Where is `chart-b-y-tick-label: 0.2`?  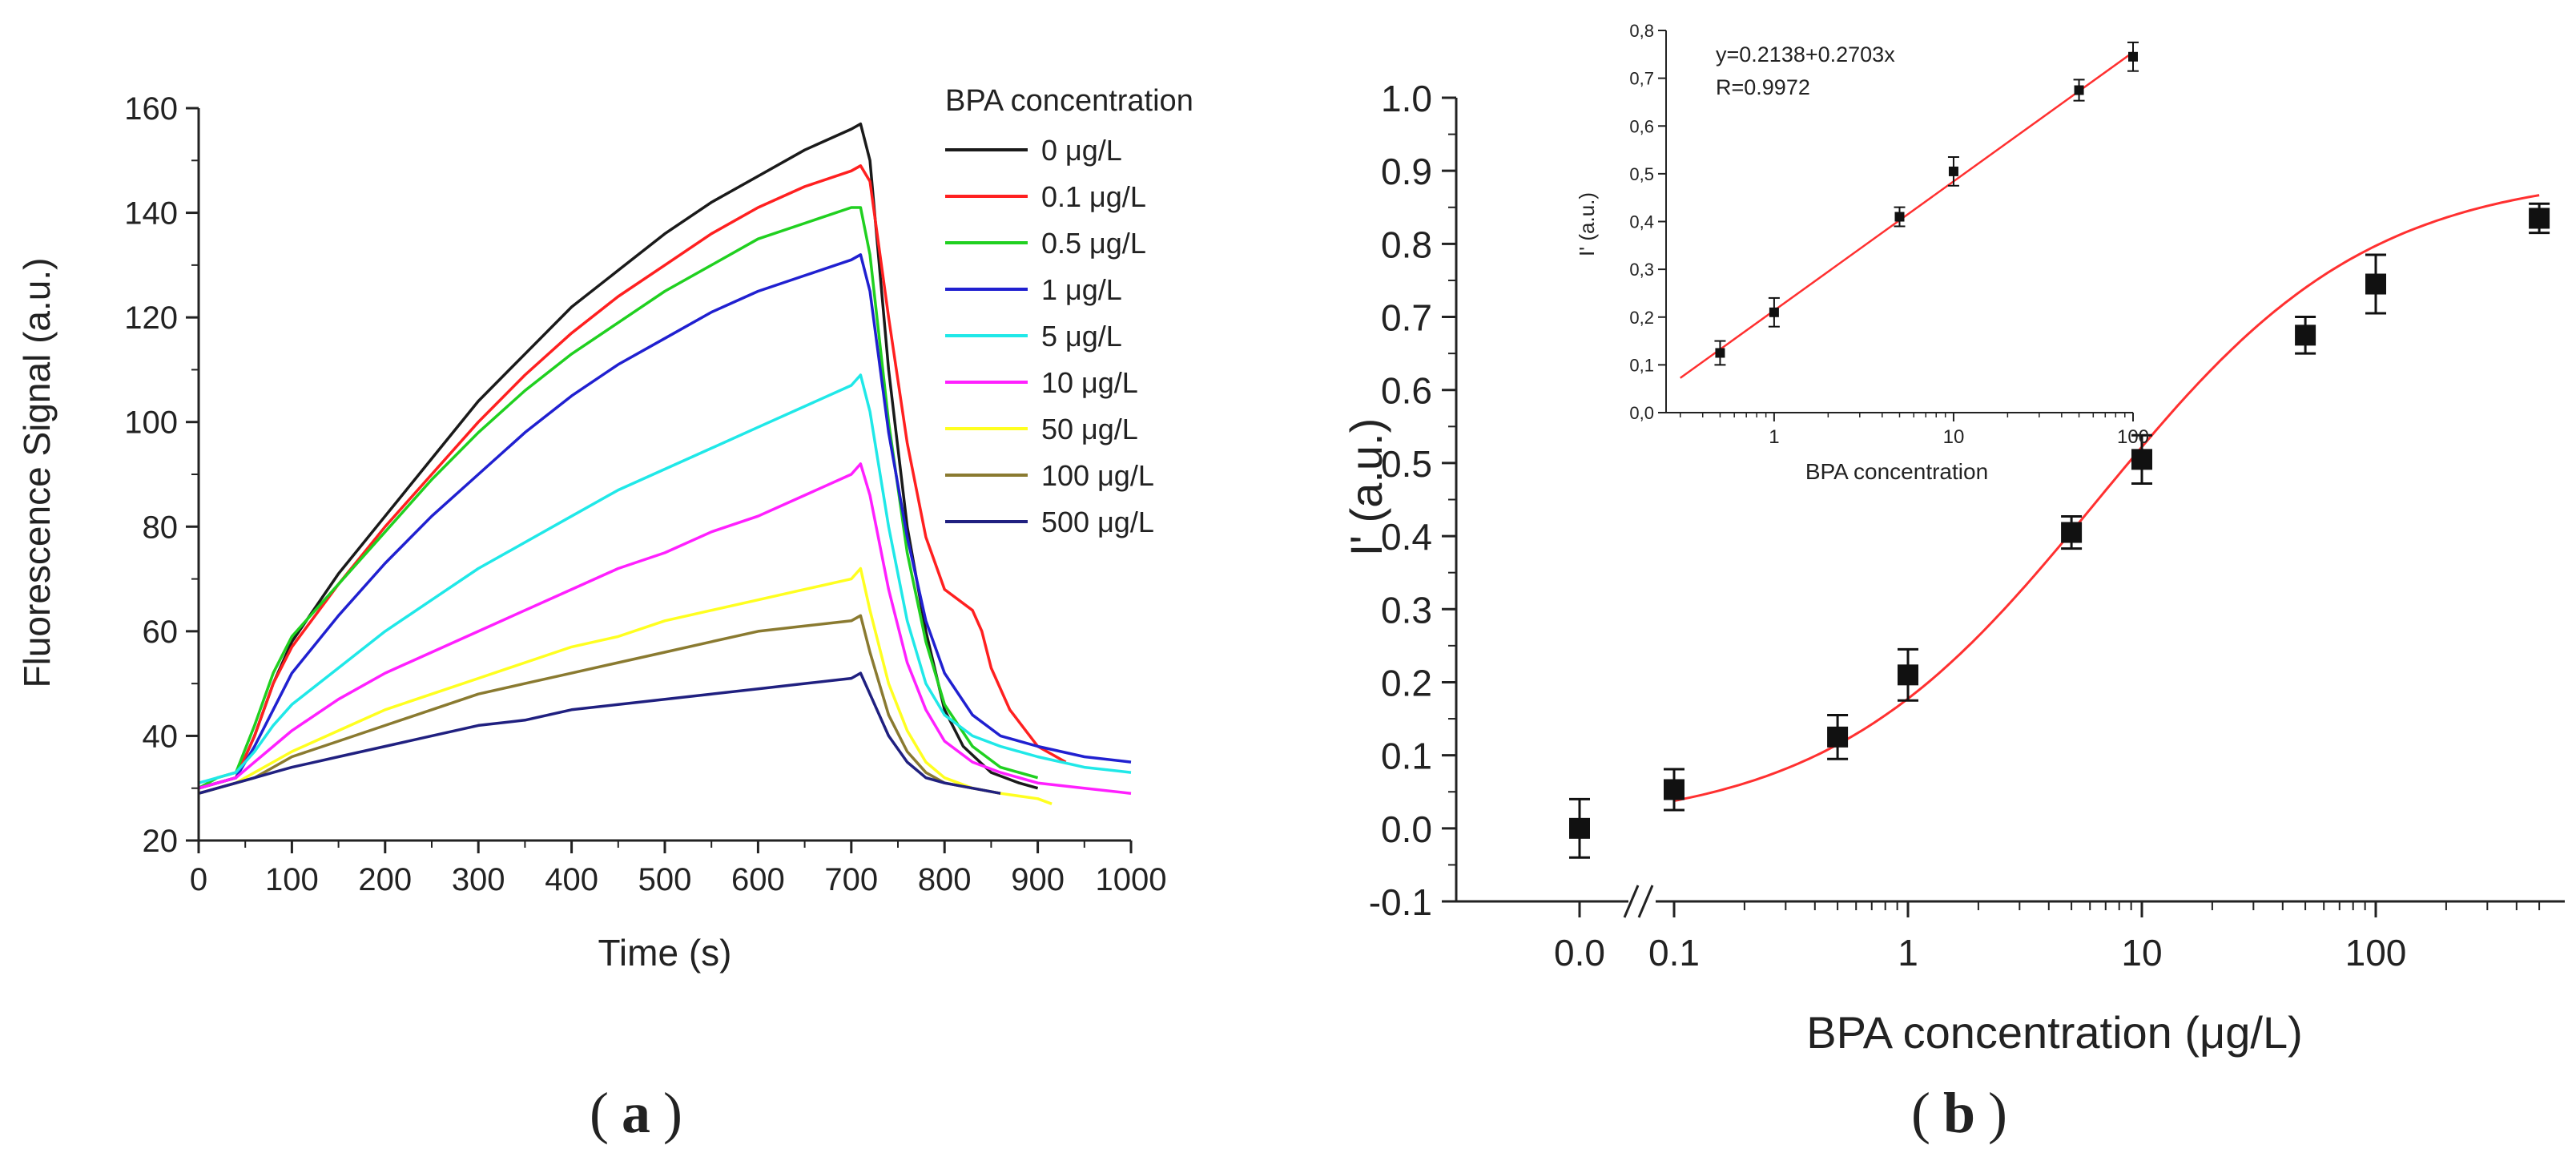
chart-b-y-tick-label: 0.2 is located at coordinates (1406, 682).